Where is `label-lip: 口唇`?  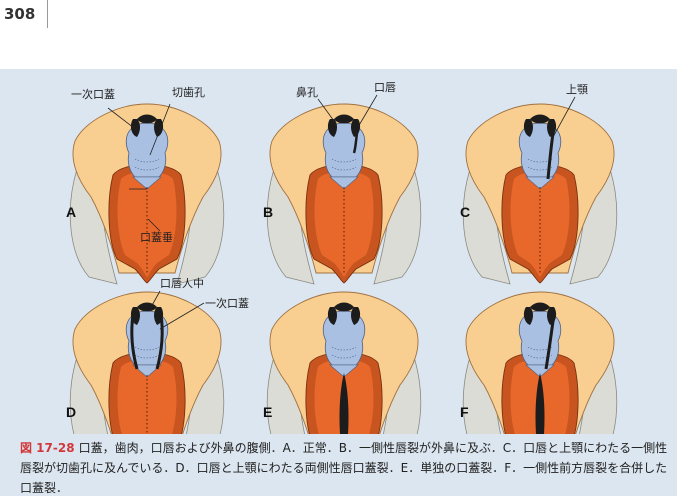
label-lip: 口唇 is located at coordinates (385, 87).